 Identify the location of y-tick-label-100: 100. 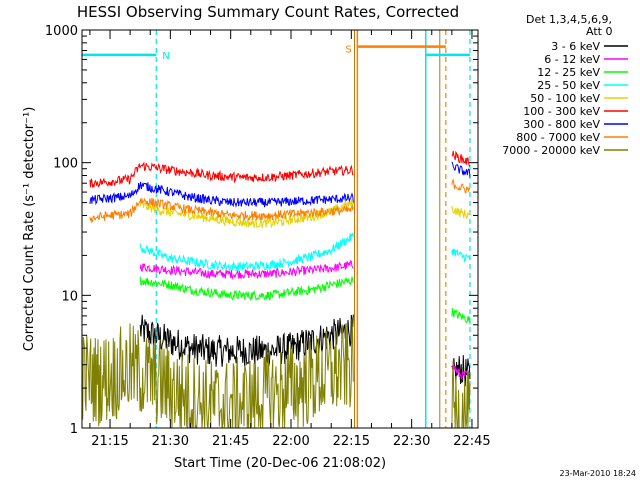
(65, 164).